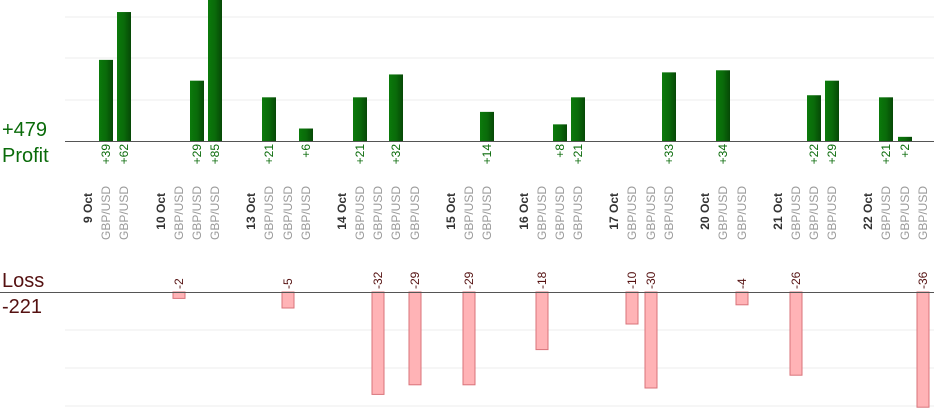  Describe the element at coordinates (23, 281) in the screenshot. I see `loss-label: Loss` at that location.